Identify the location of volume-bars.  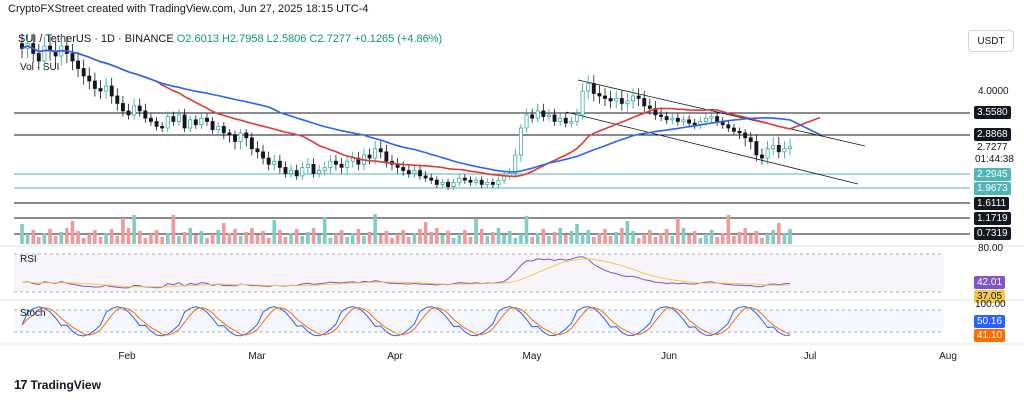
(406, 229).